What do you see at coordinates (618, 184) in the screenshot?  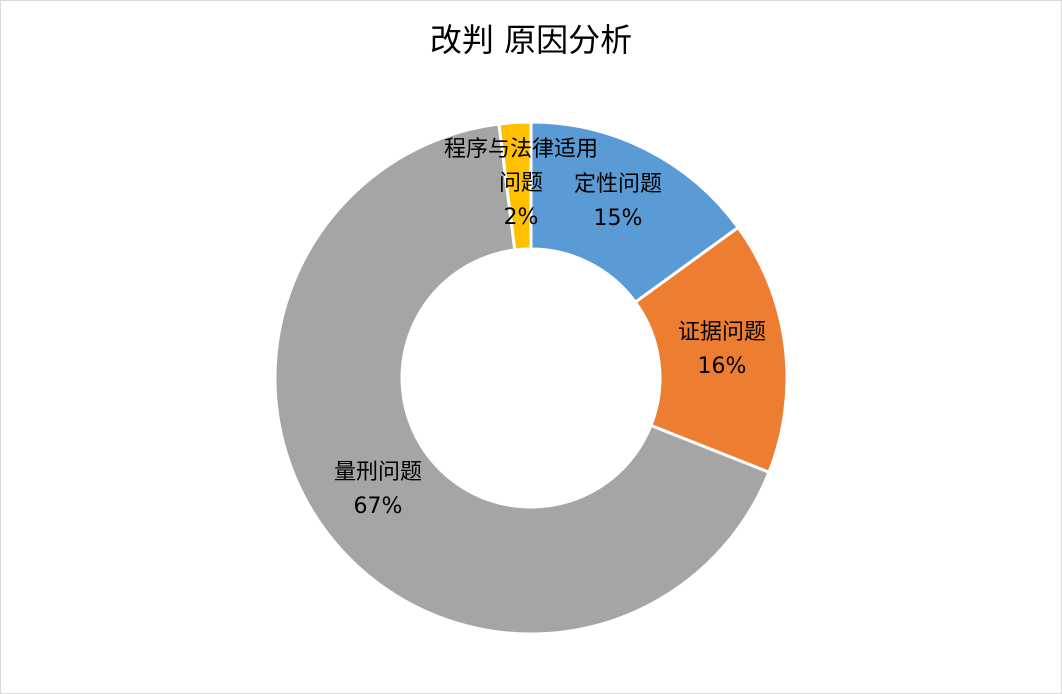 I see `slice-1-name-label: 定性问题` at bounding box center [618, 184].